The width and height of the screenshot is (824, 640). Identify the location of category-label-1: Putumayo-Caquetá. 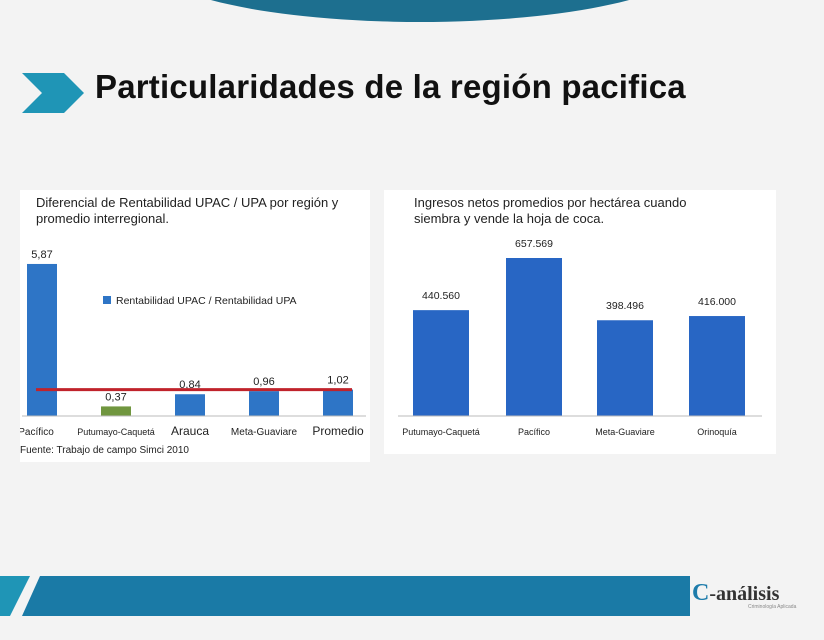
(116, 432).